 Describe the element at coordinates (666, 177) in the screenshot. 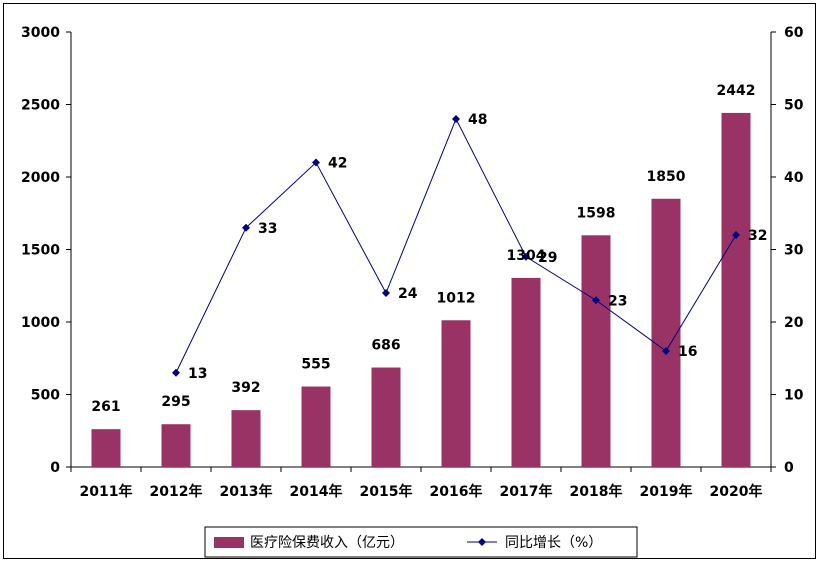

I see `bar-value-label: 1850` at that location.